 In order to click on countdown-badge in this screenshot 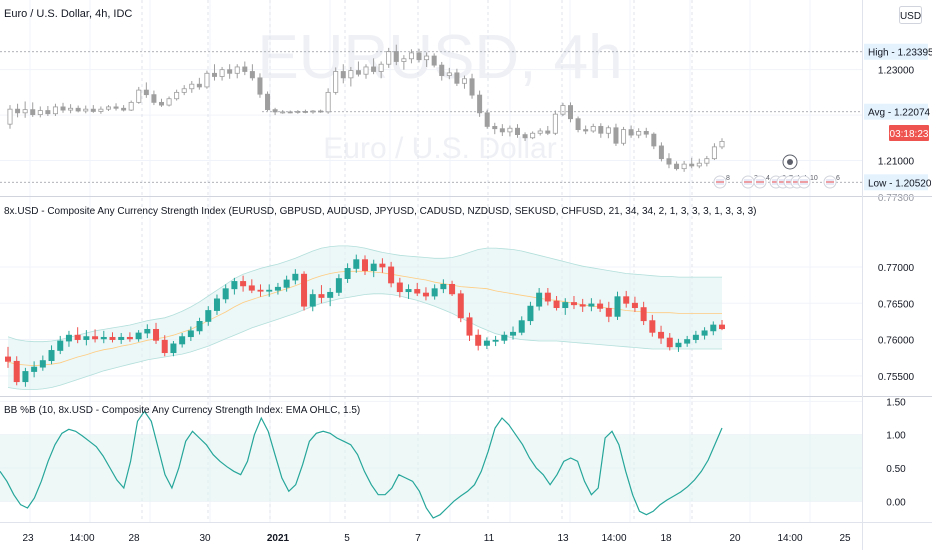, I will do `click(909, 133)`.